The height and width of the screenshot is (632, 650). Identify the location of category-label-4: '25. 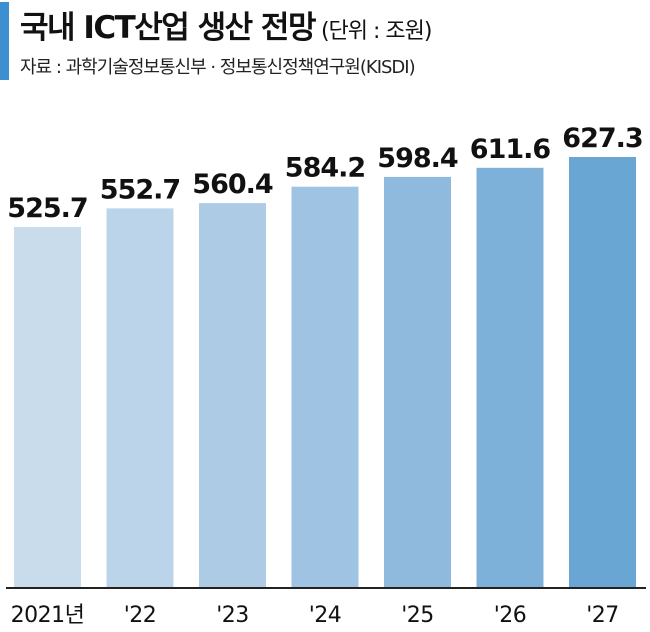
(417, 615).